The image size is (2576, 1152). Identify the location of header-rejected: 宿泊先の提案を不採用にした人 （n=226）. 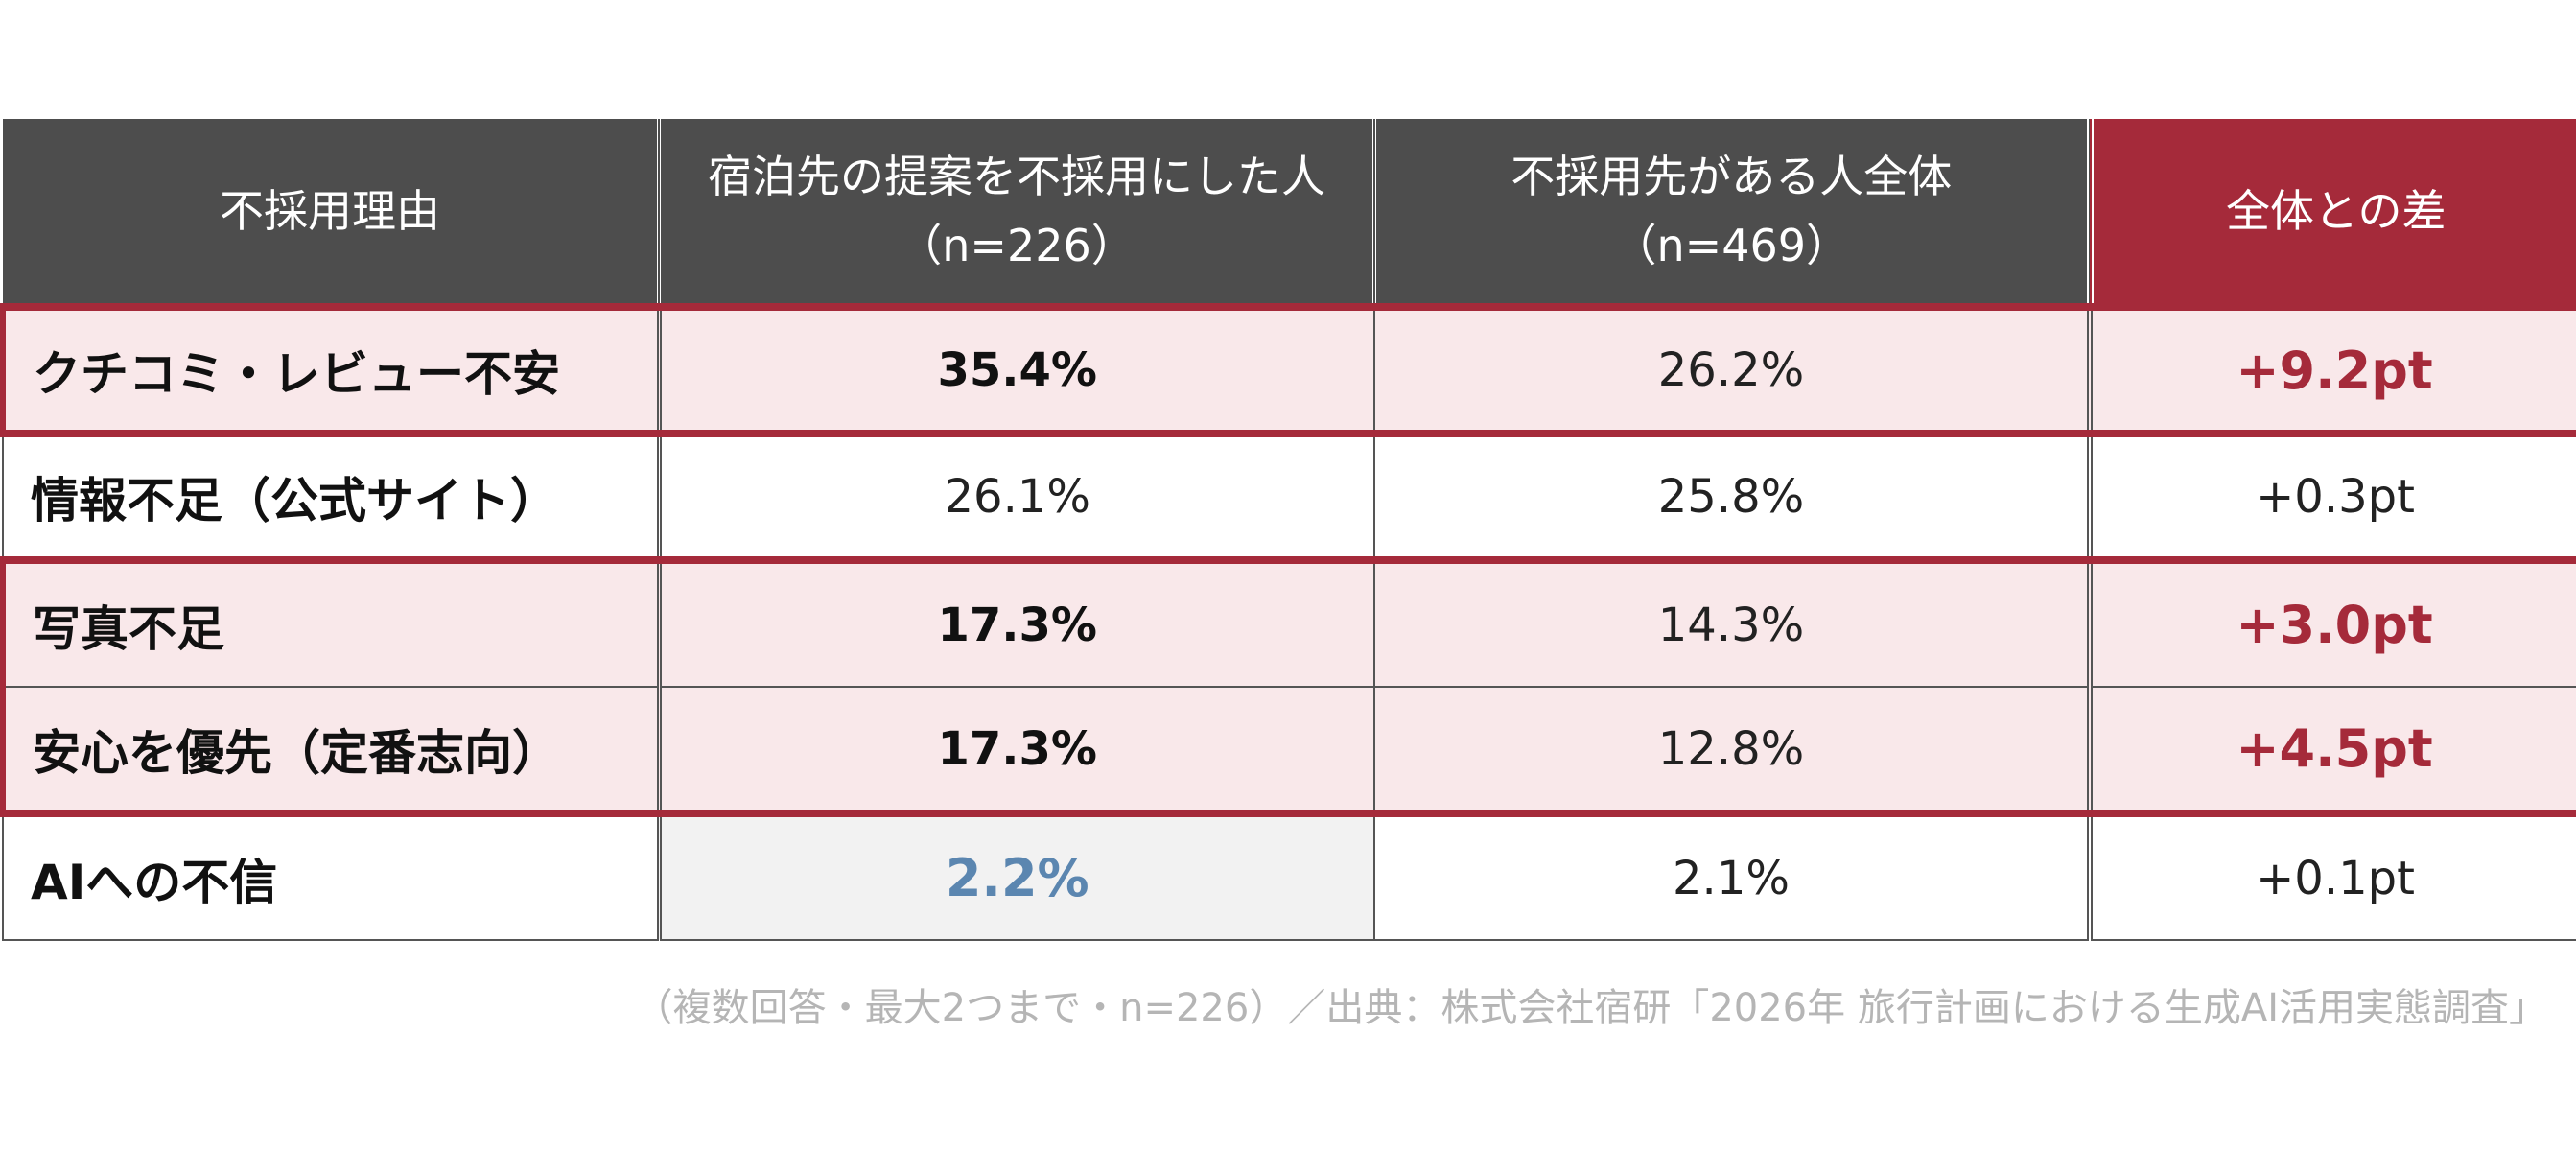
(1015, 213).